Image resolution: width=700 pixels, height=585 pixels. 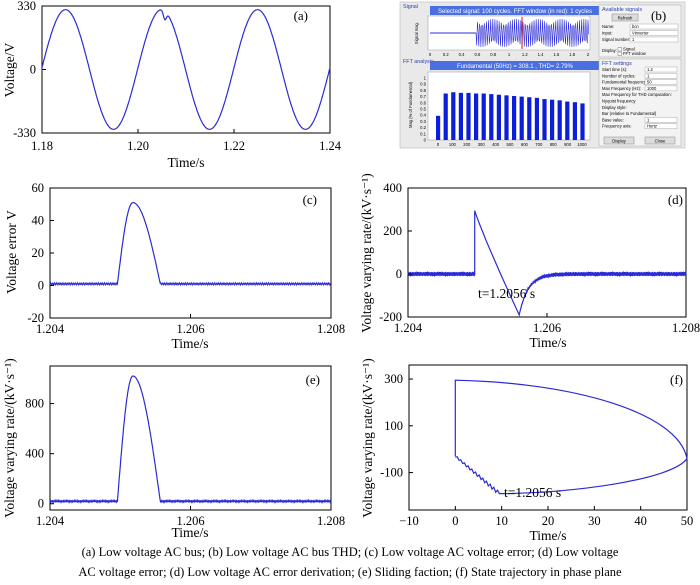 I want to click on tab-fft-analysis: FFT analysis, so click(x=418, y=62).